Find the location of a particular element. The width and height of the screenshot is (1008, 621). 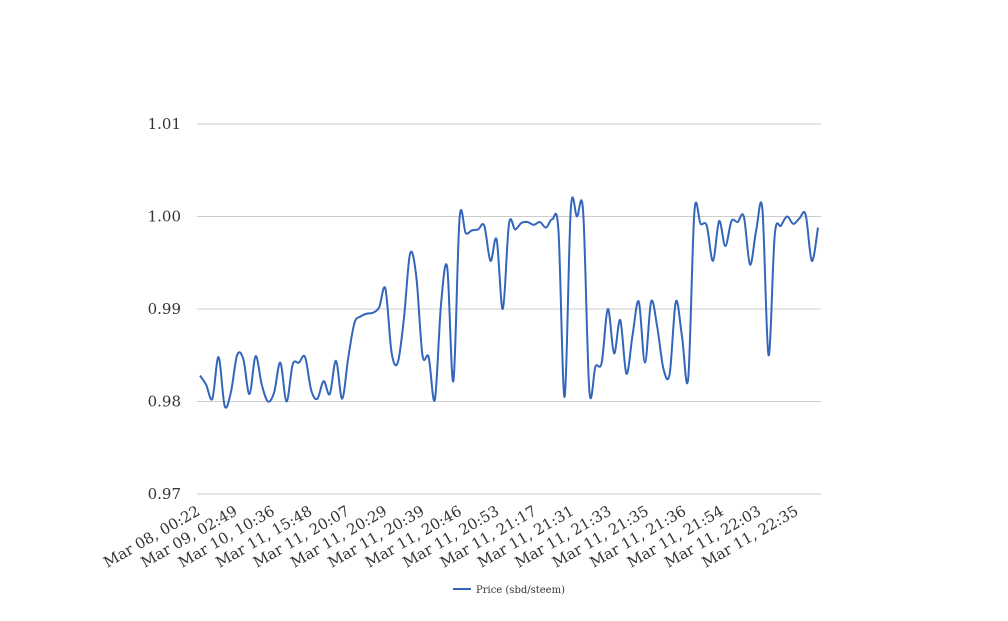

y-tick-label: 1.01 is located at coordinates (164, 124).